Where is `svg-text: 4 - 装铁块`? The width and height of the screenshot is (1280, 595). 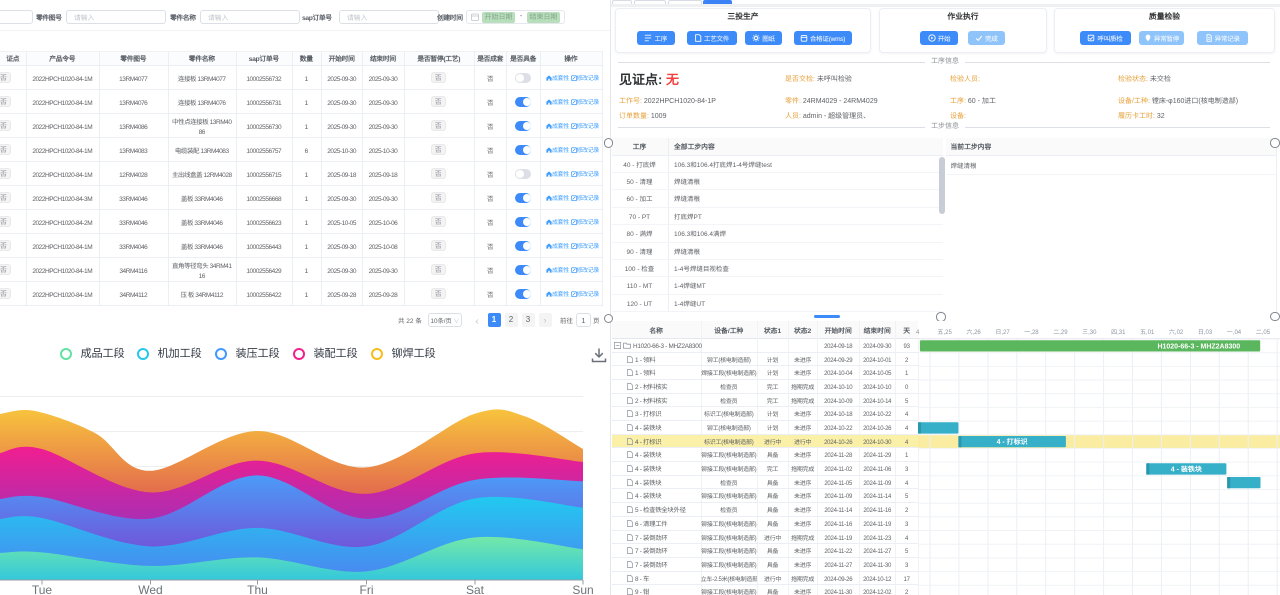 svg-text: 4 - 装铁块 is located at coordinates (1187, 469).